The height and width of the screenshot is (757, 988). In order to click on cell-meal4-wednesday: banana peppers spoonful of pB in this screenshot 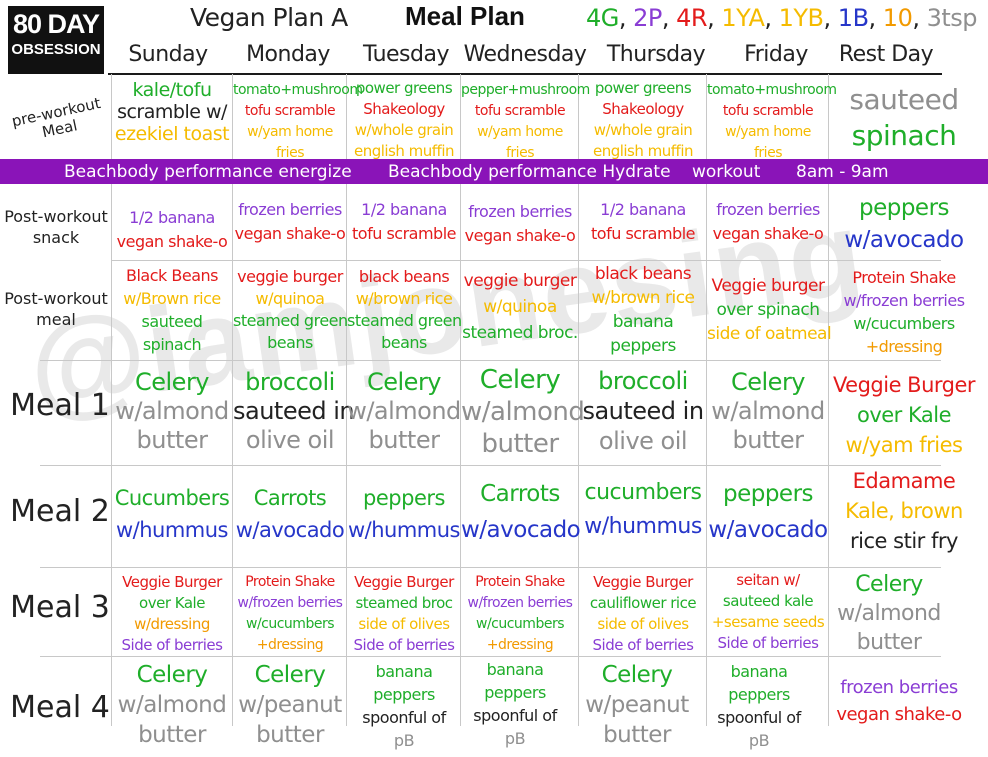, I will do `click(515, 704)`.